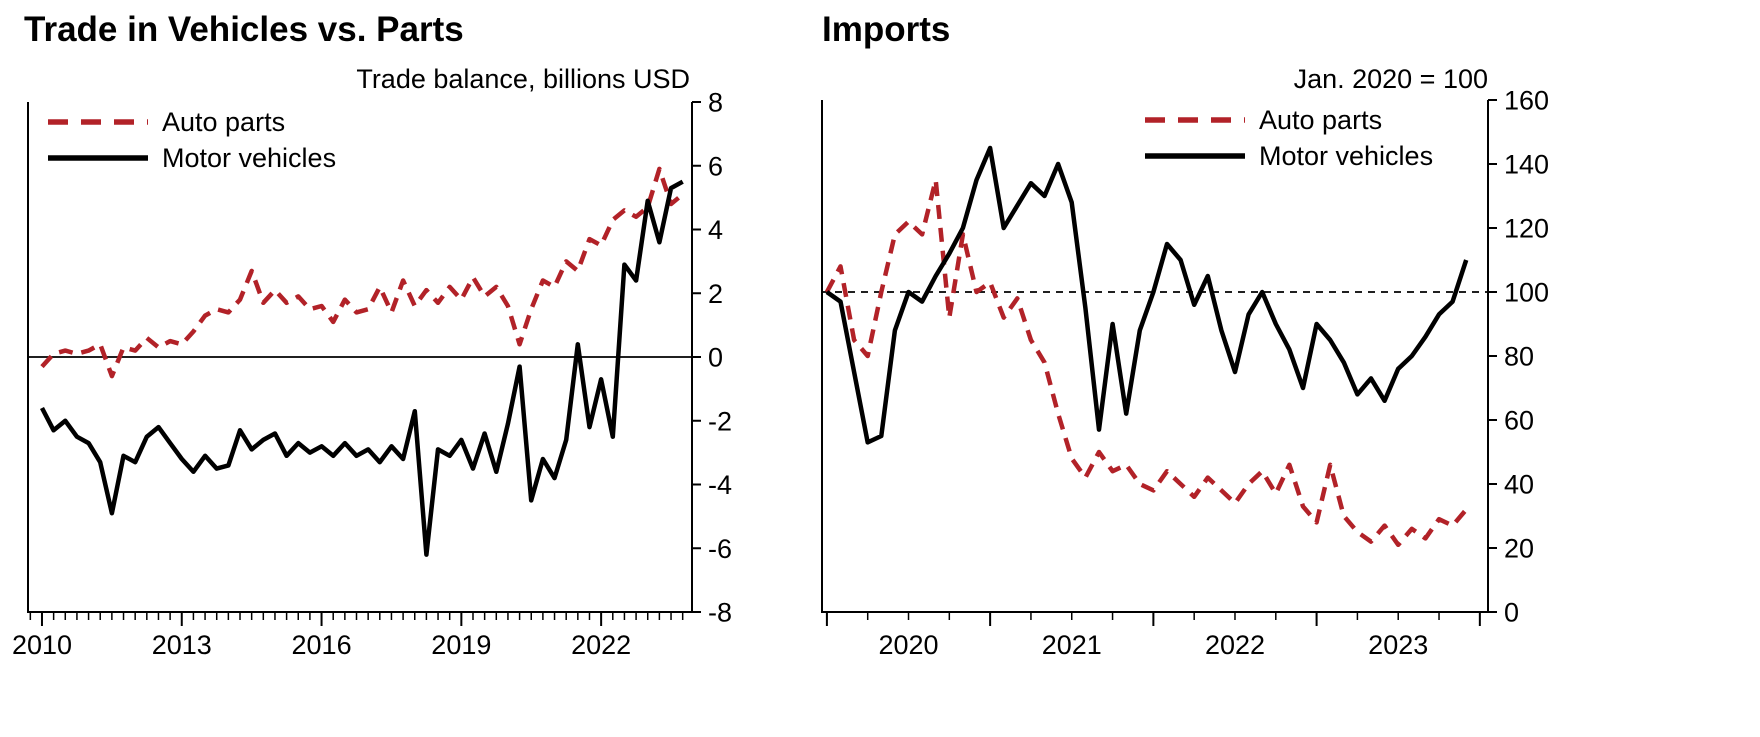  What do you see at coordinates (1526, 165) in the screenshot?
I see `svg-text: 140` at bounding box center [1526, 165].